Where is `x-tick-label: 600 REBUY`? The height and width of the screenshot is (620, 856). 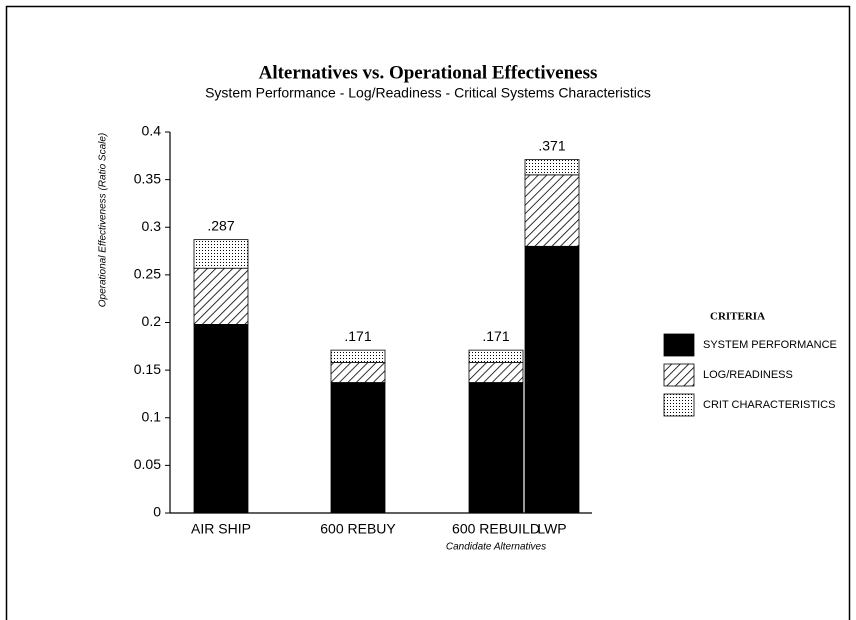 x-tick-label: 600 REBUY is located at coordinates (358, 529).